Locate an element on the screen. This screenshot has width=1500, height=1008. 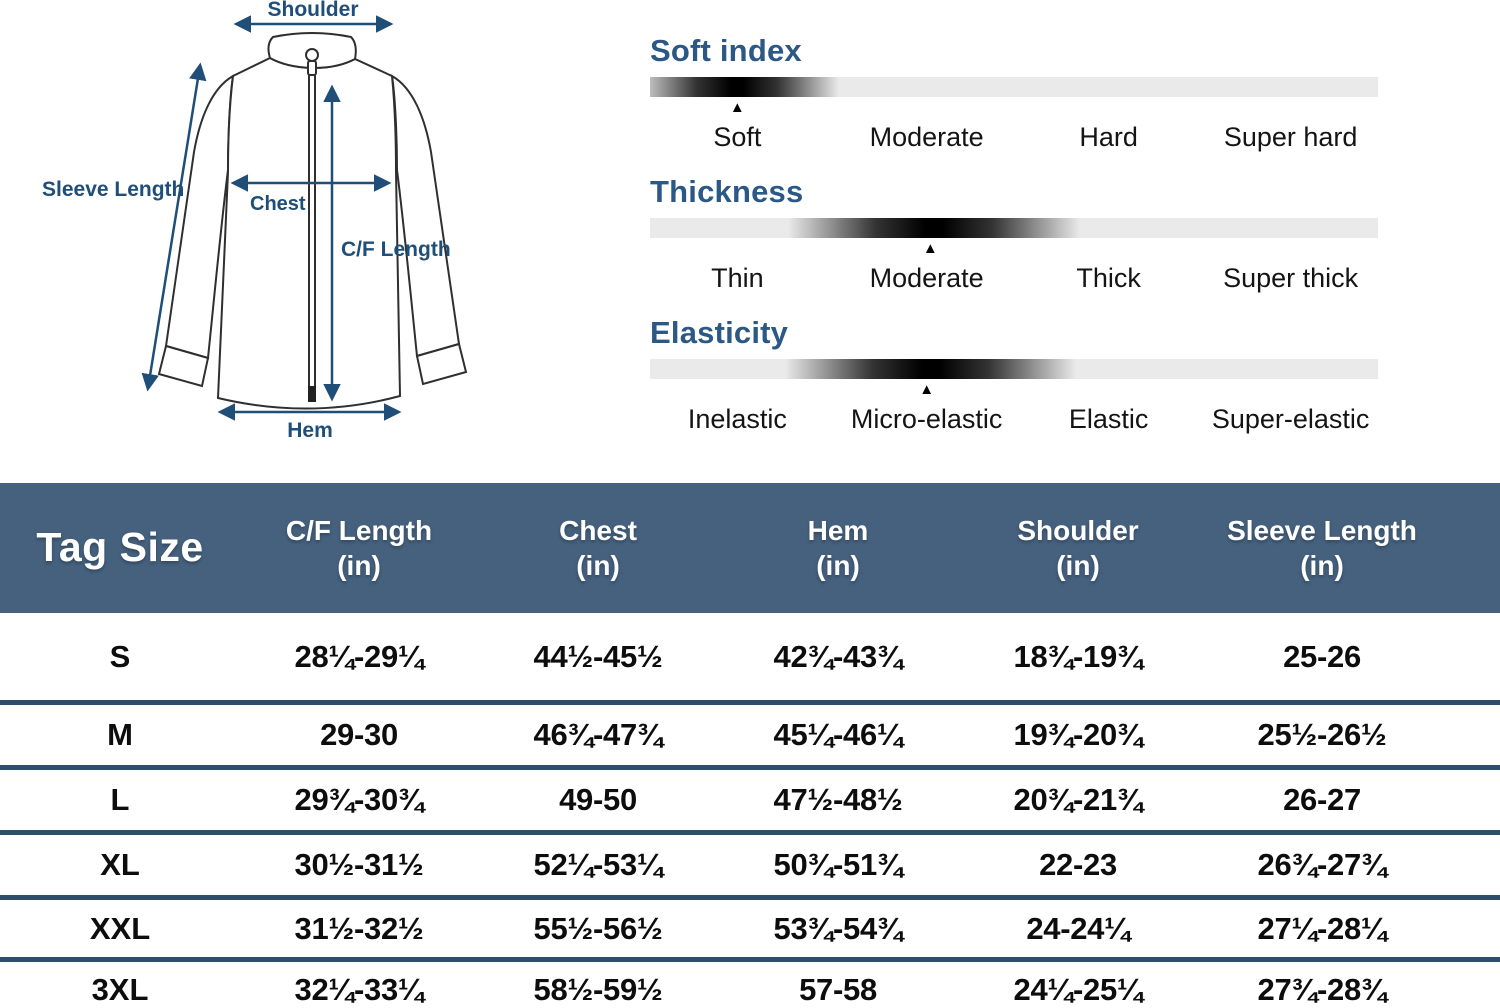
sleeve-length-value: 25-26 is located at coordinates (1322, 656).